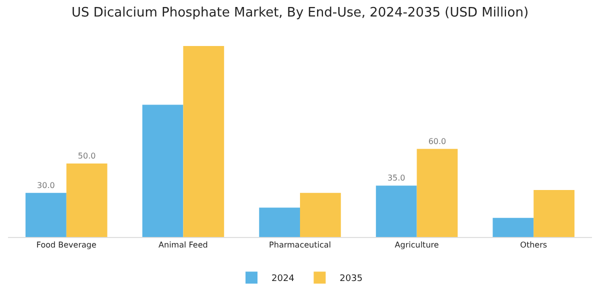 This screenshot has width=600, height=300. Describe the element at coordinates (183, 245) in the screenshot. I see `x-tick-label: Animal Feed` at that location.